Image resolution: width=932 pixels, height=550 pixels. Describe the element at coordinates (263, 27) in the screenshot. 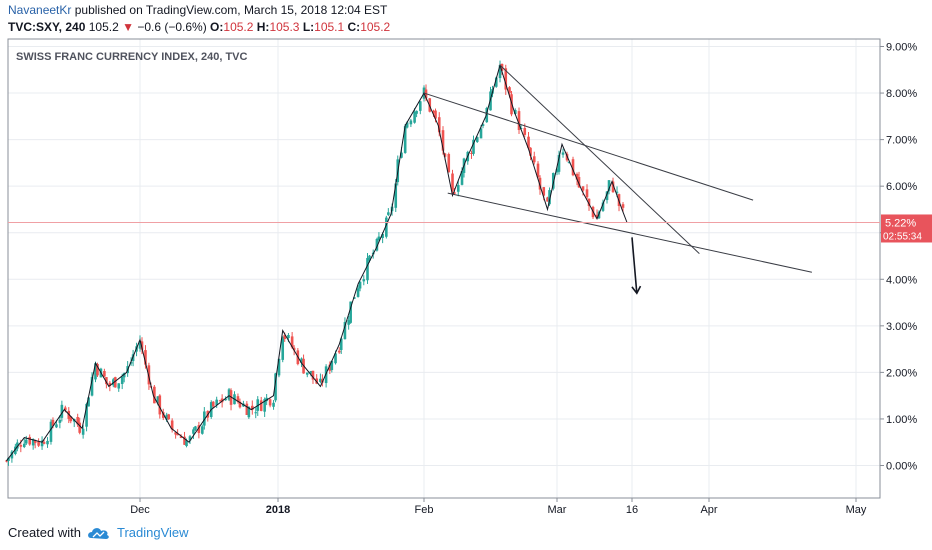

I see `high-label: H:` at that location.